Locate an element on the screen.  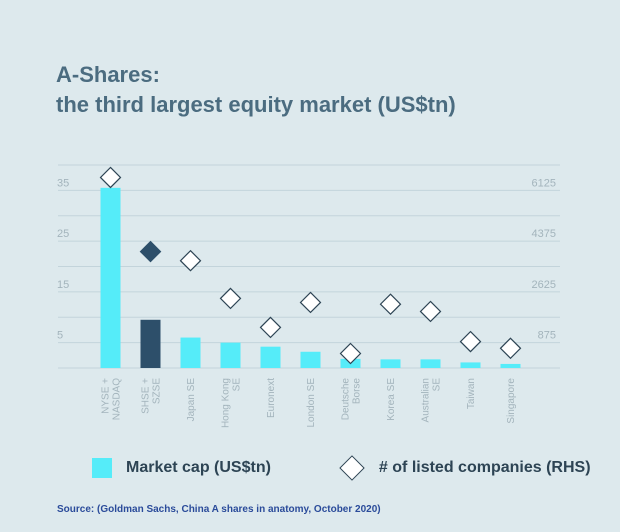
y-left-tick-label: 25 is located at coordinates (63, 234).